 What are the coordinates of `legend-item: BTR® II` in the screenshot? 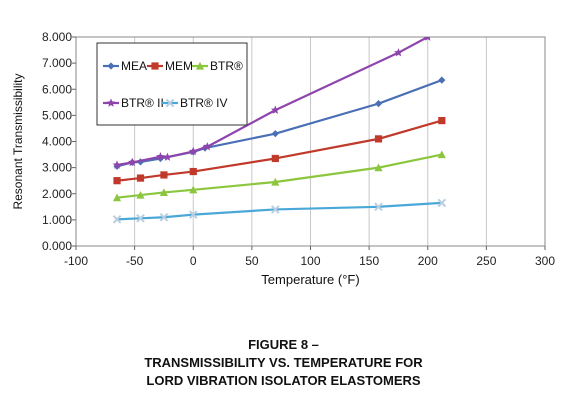 It's located at (133, 103).